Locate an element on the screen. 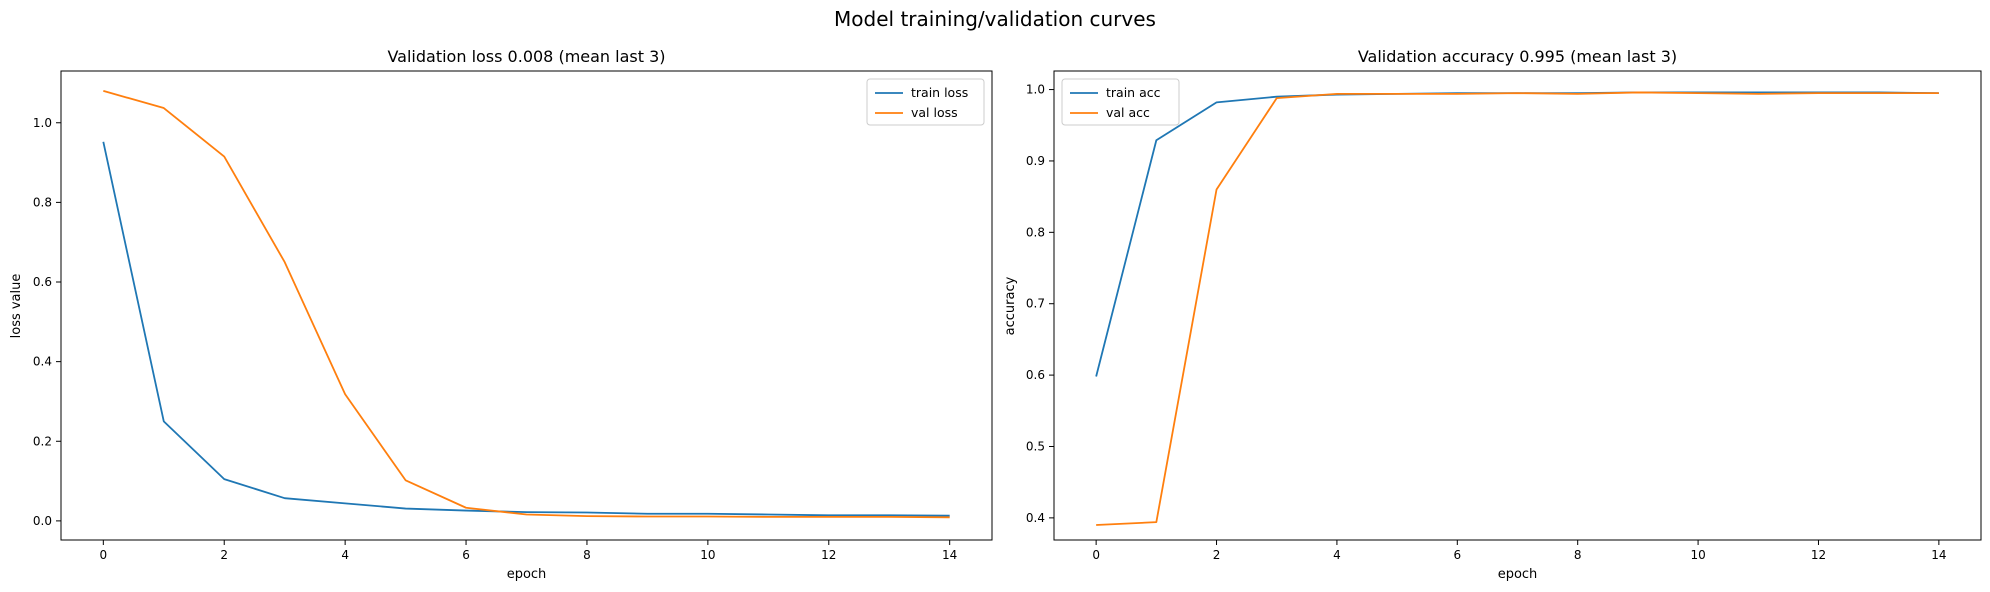 This screenshot has height=592, width=1990. accuracy-legend-label: train acc is located at coordinates (1133, 92).